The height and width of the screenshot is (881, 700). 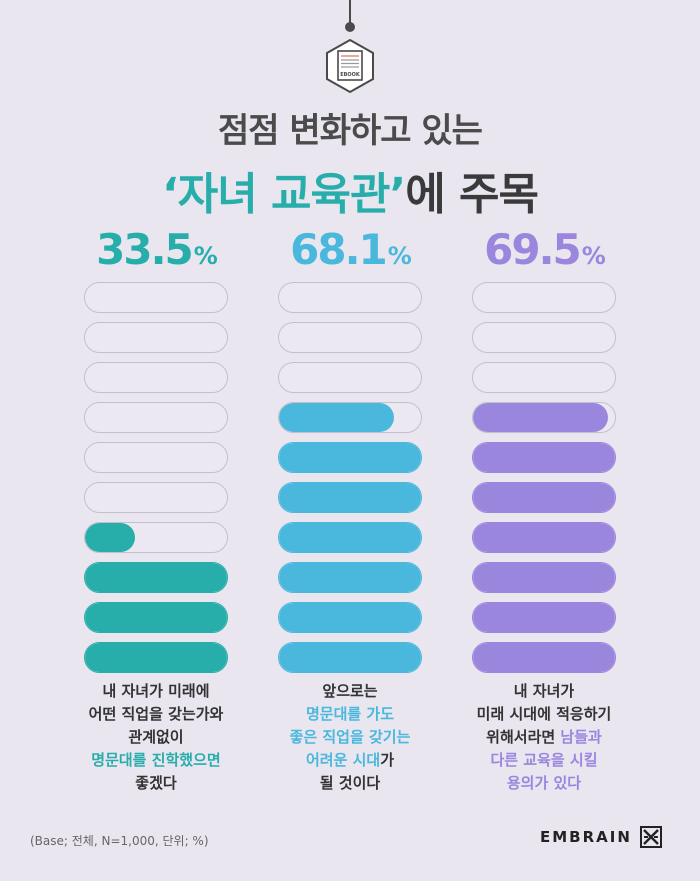 I want to click on caption-highlight: 명문대를 진학했으면, so click(x=156, y=760).